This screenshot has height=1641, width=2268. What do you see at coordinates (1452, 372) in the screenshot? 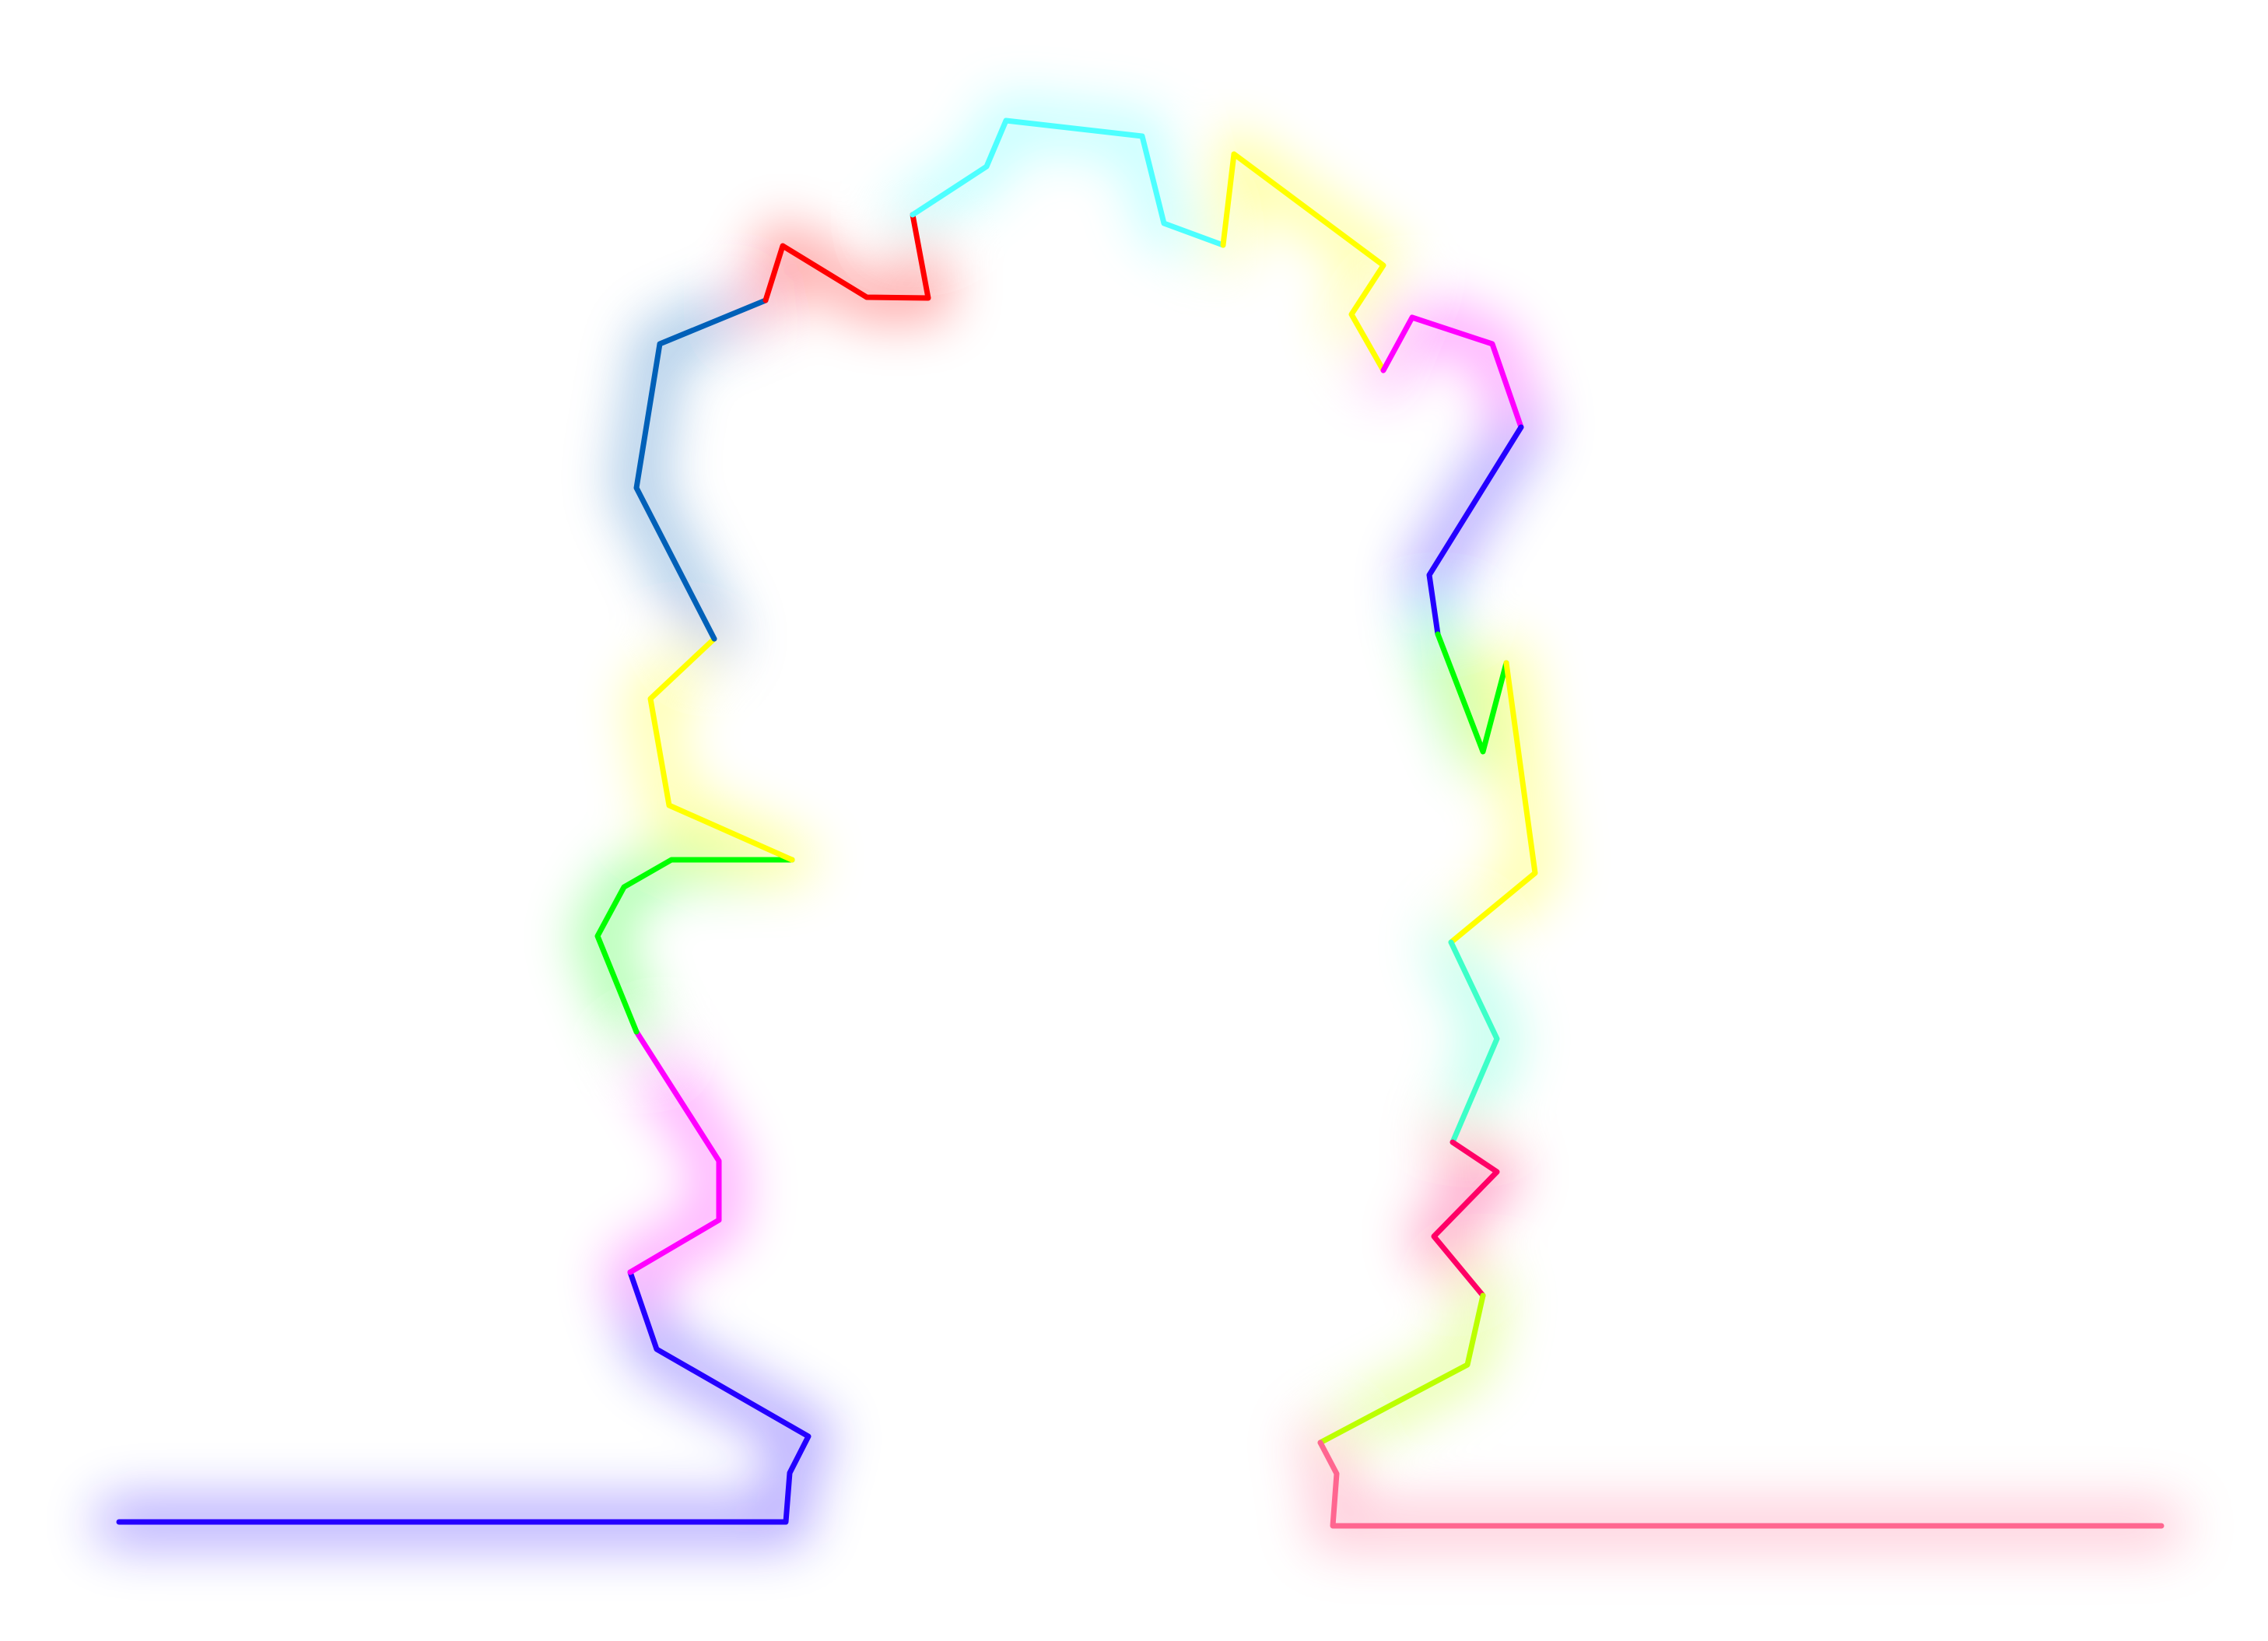
I see `magenta-right-line` at bounding box center [1452, 372].